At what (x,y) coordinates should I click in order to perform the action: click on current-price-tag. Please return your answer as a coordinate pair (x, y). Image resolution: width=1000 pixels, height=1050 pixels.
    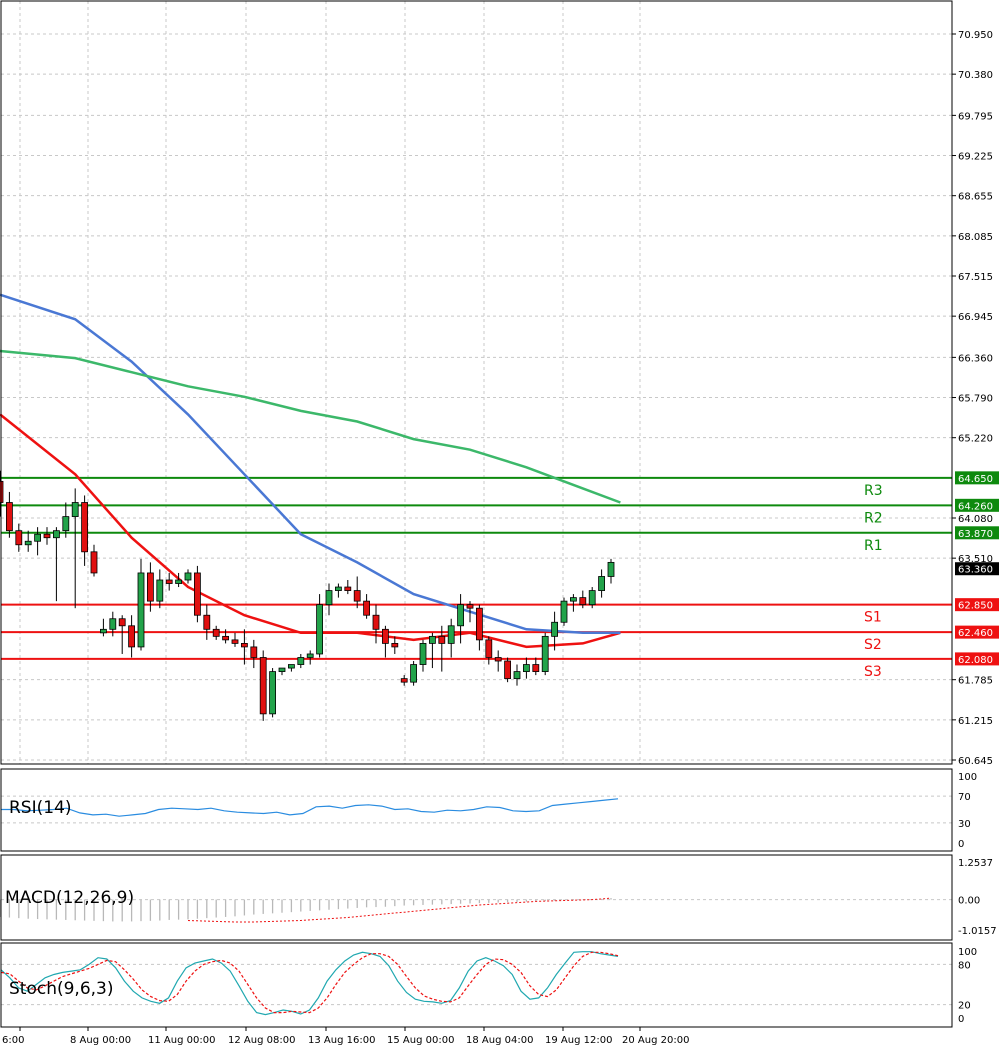
    Looking at the image, I should click on (977, 569).